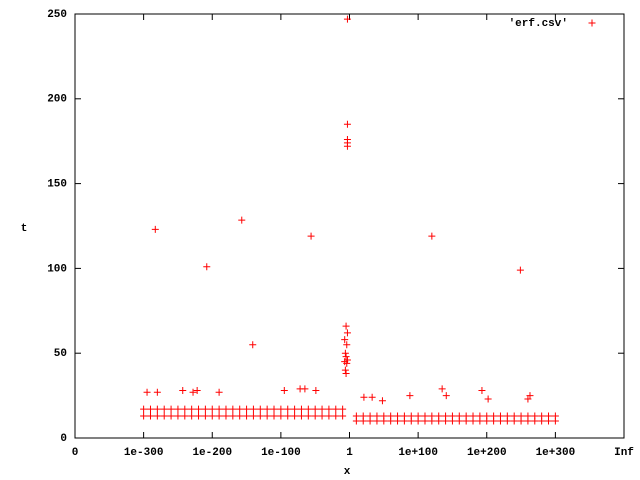 The image size is (640, 480). What do you see at coordinates (63, 439) in the screenshot?
I see `y-tick-label: 0` at bounding box center [63, 439].